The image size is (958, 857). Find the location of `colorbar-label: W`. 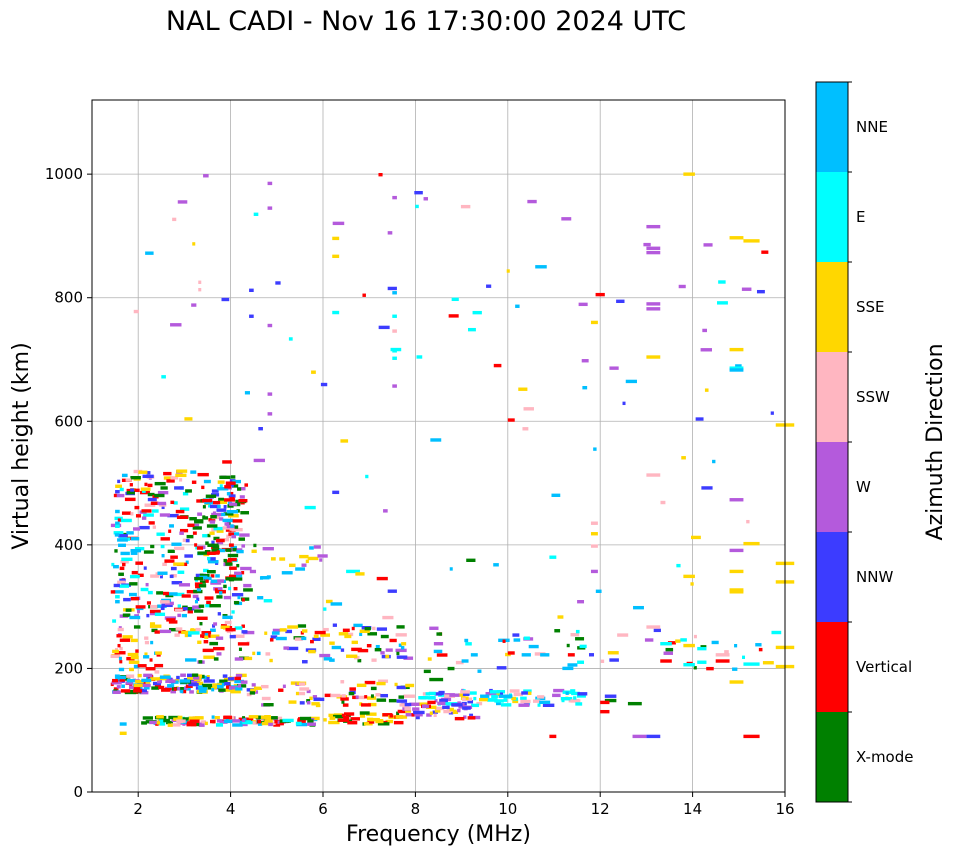

colorbar-label: W is located at coordinates (863, 487).